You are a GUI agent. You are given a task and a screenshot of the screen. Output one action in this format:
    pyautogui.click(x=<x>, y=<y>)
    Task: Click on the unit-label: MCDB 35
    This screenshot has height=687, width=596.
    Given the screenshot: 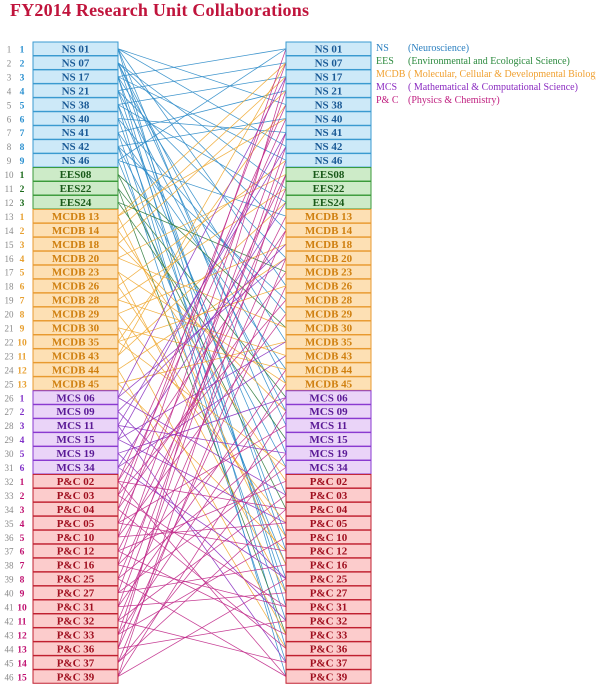 What is the action you would take?
    pyautogui.click(x=329, y=342)
    